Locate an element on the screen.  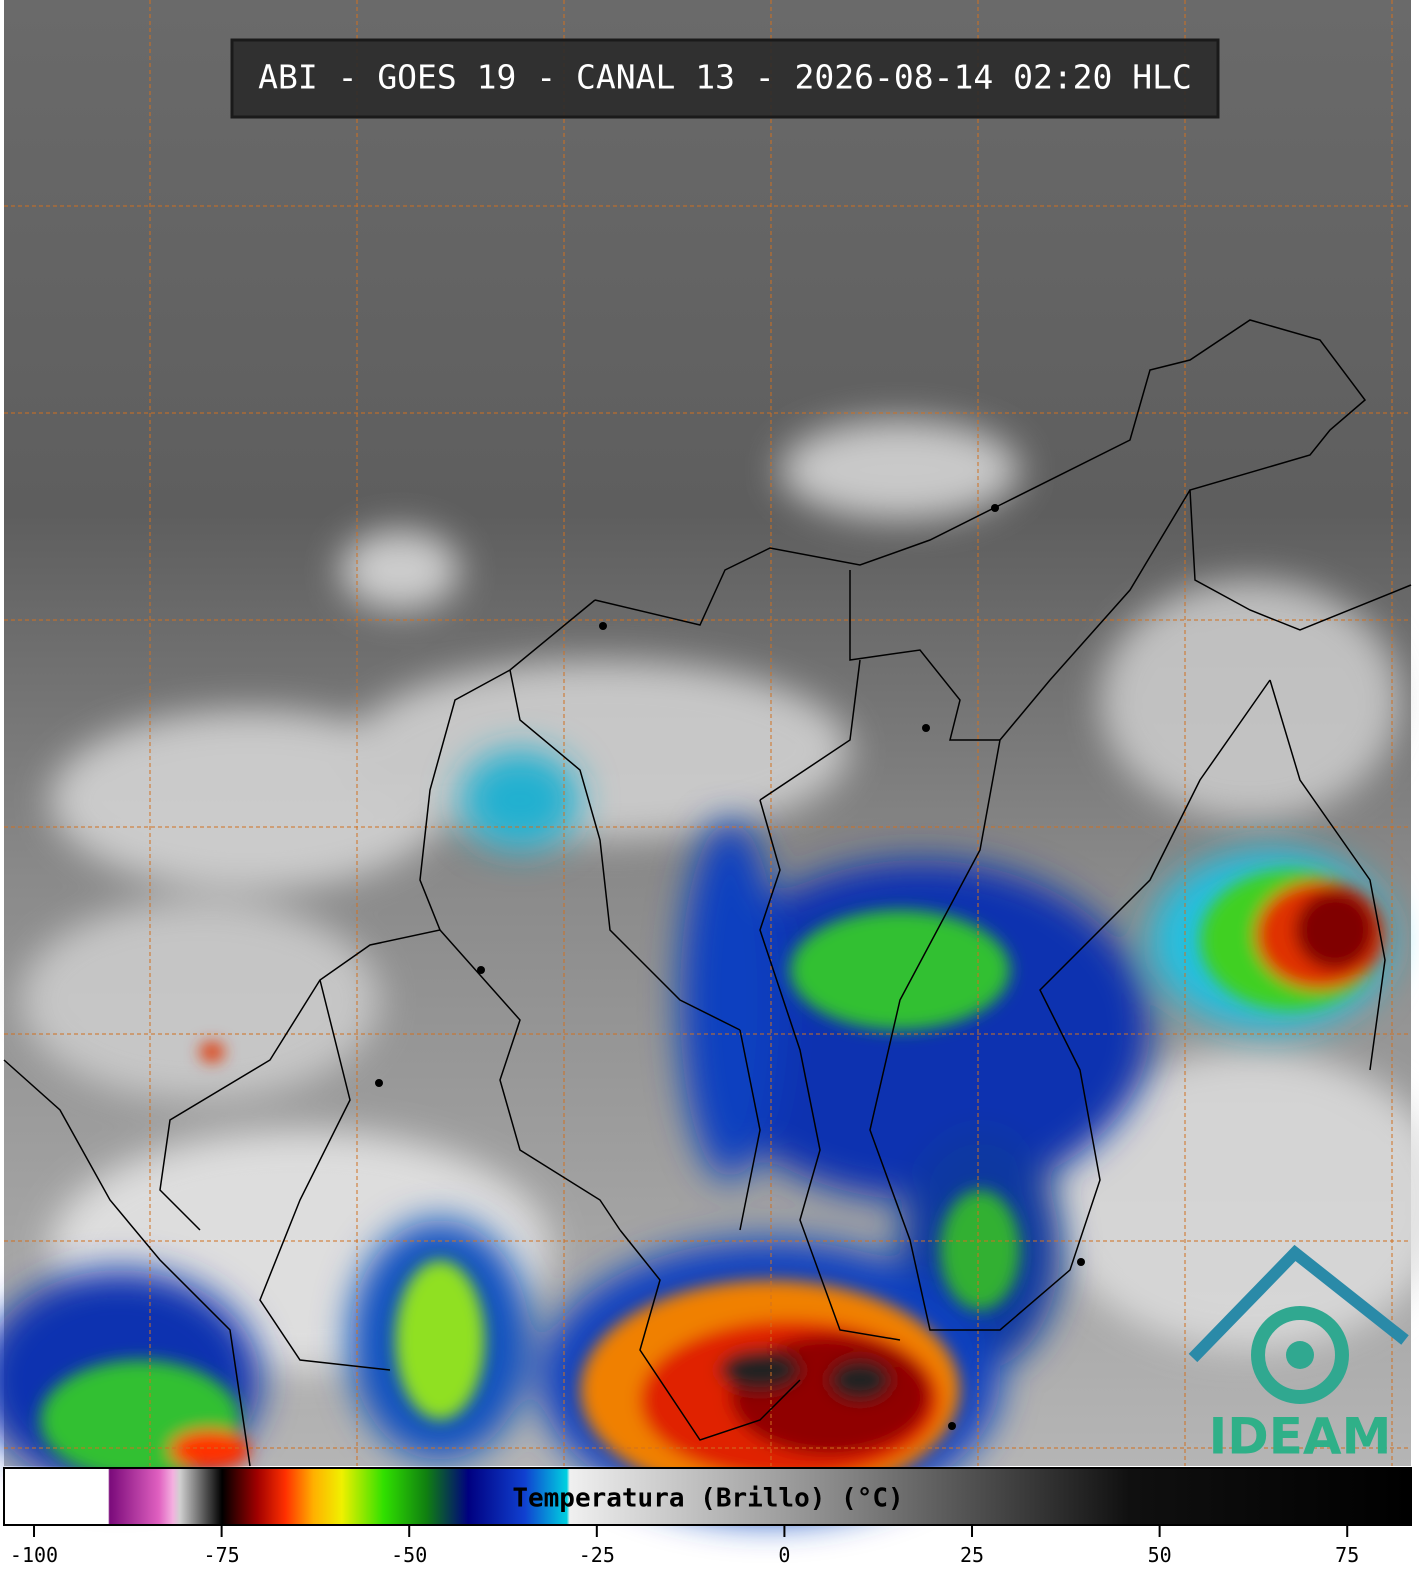
tick-label: -75 is located at coordinates (222, 1555).